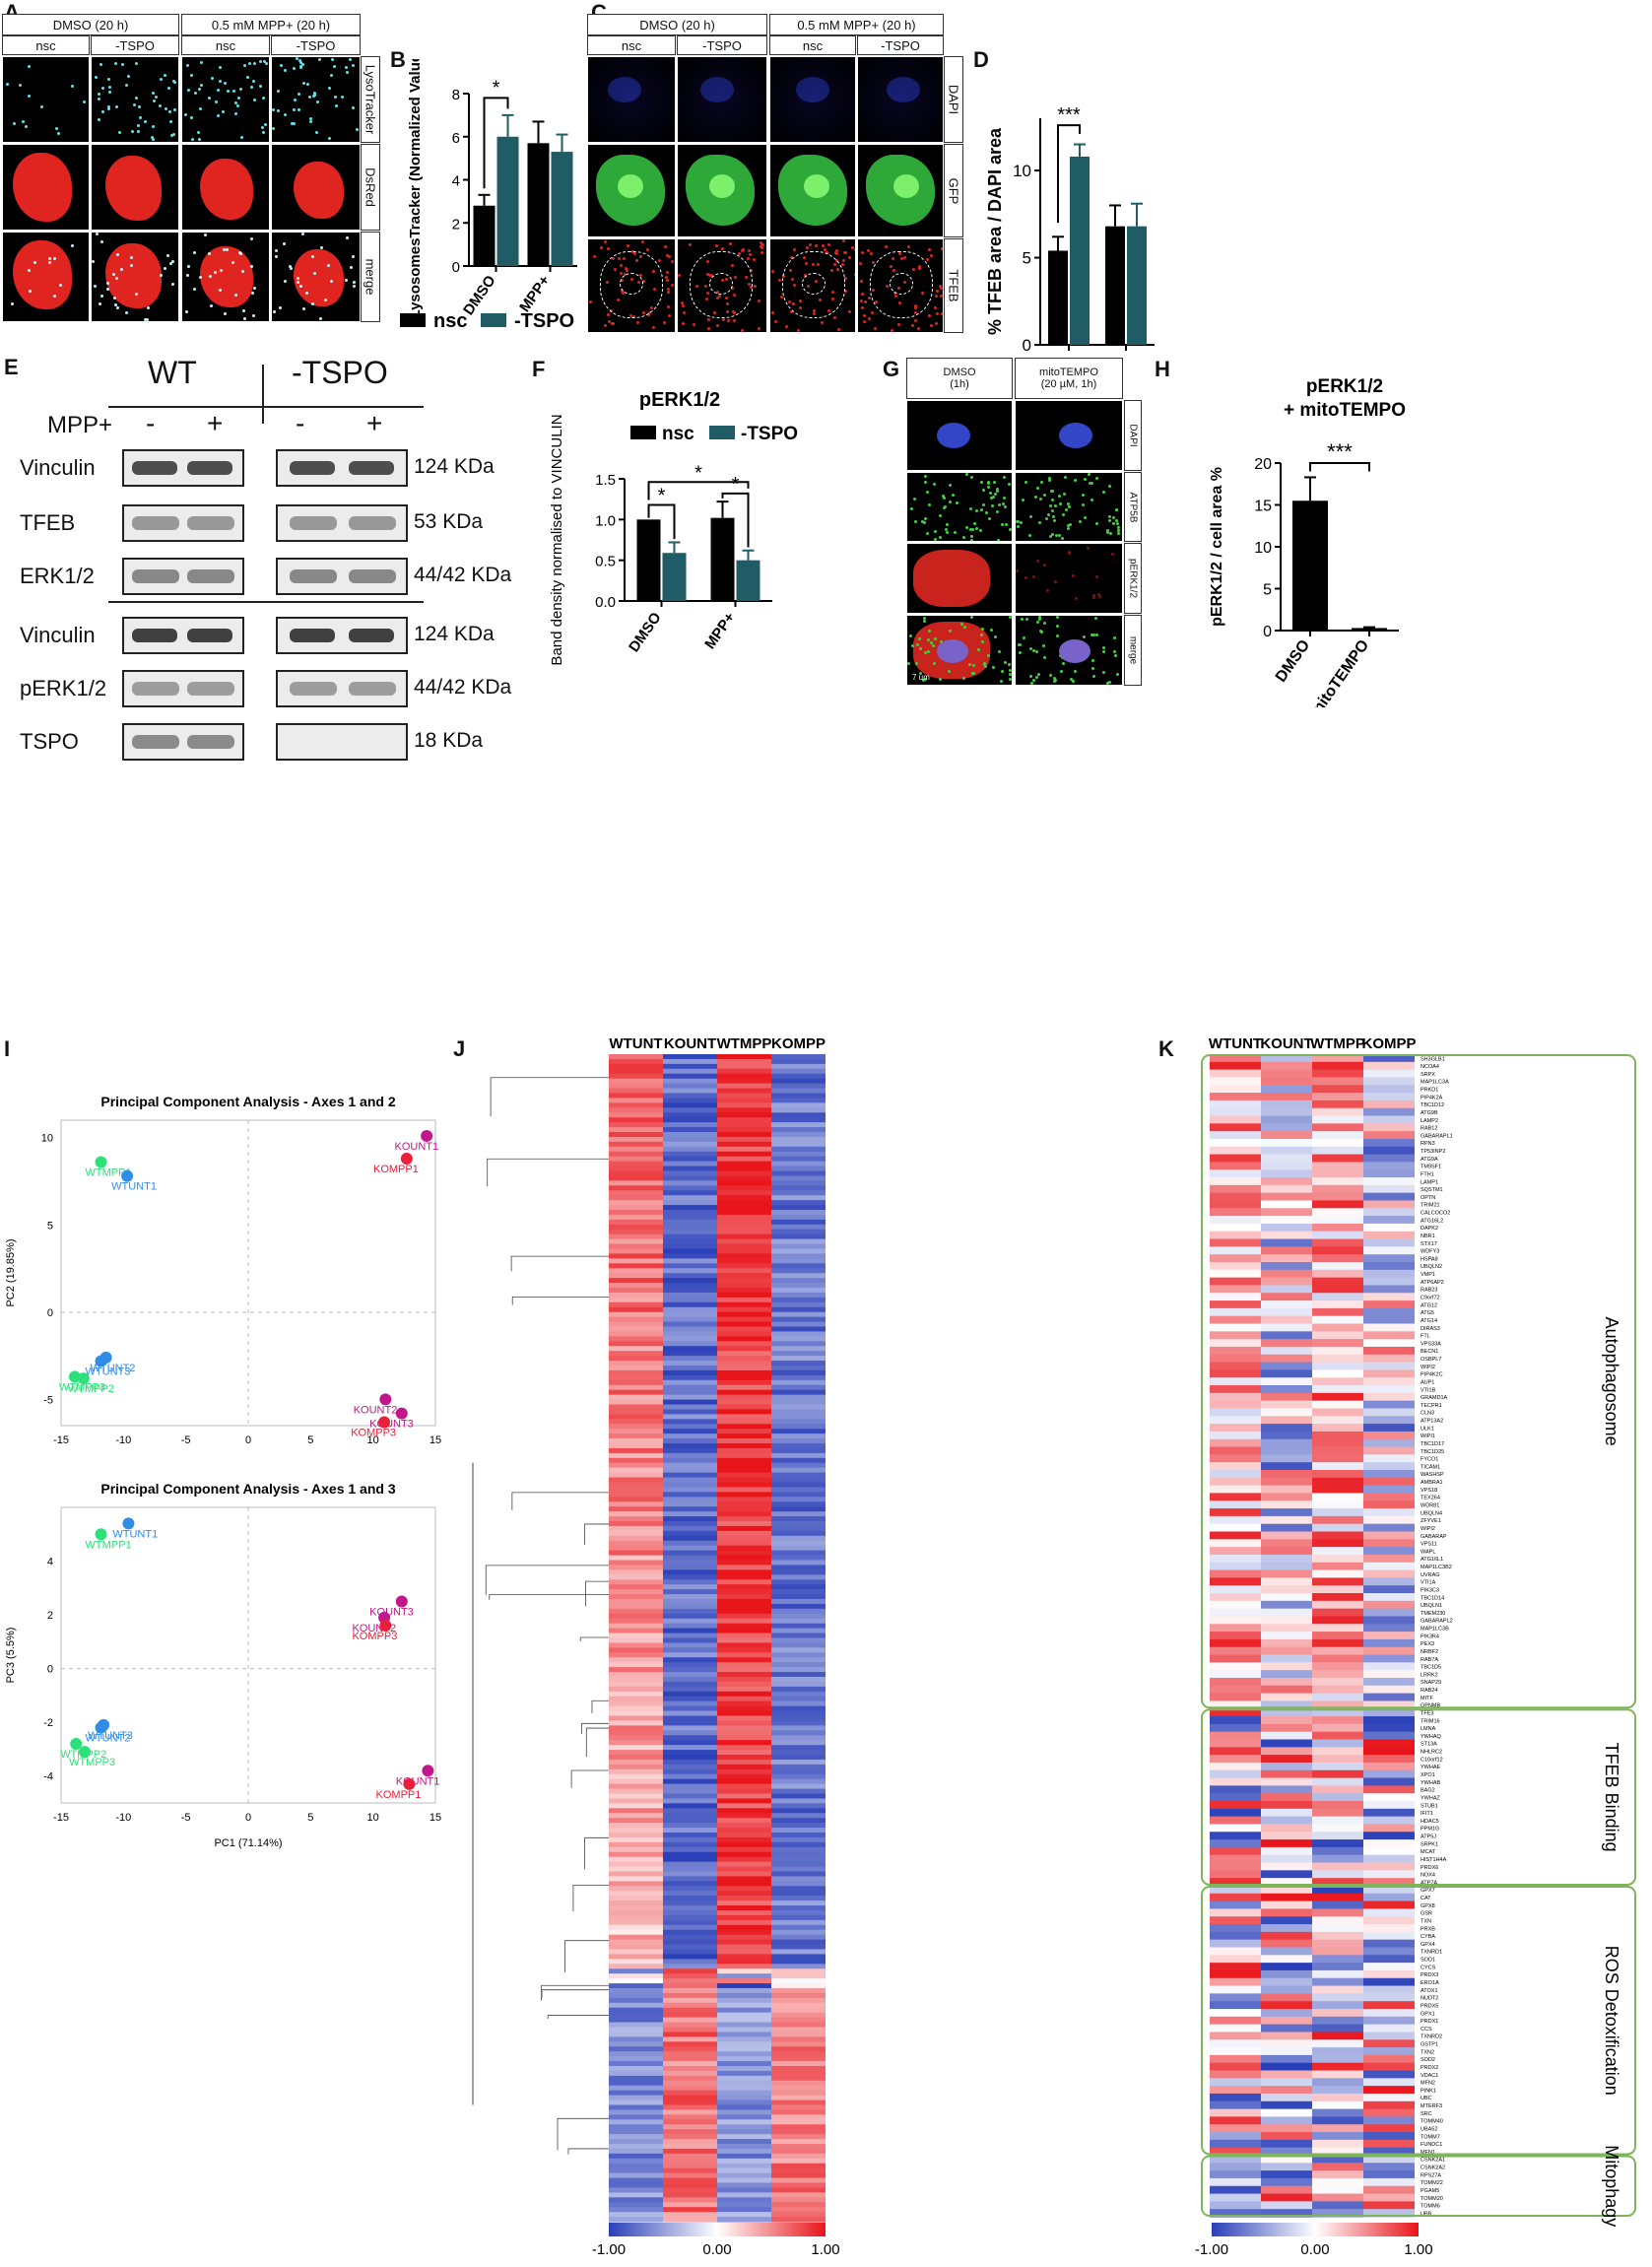 The width and height of the screenshot is (1652, 2267). Describe the element at coordinates (1337, 1043) in the screenshot. I see `heatmap-column-label: WTMPP` at that location.